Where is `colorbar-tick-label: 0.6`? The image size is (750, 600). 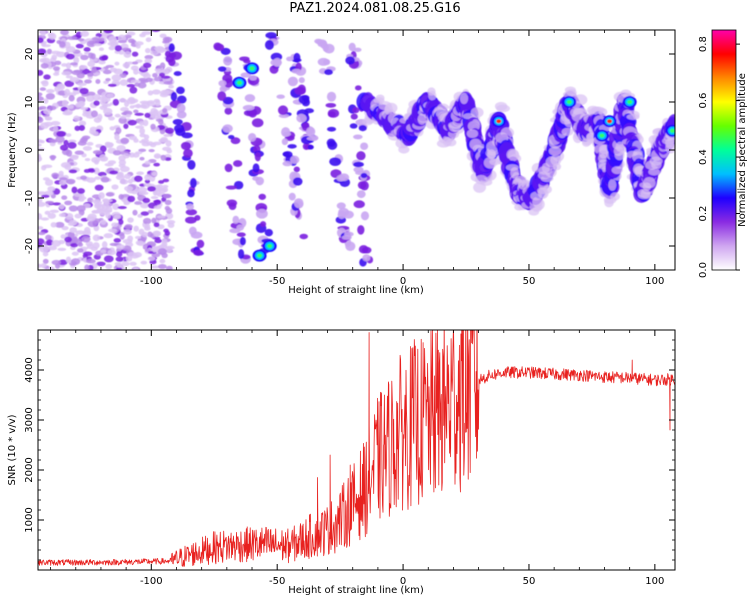 colorbar-tick-label: 0.6 is located at coordinates (703, 101).